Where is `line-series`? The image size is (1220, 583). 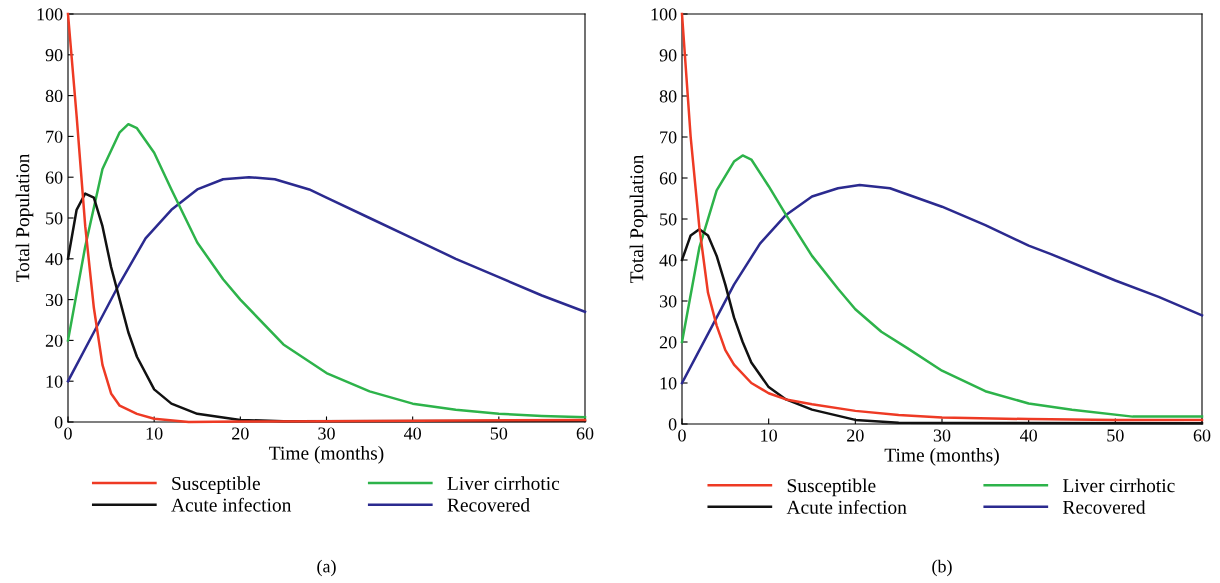
line-series is located at coordinates (942, 284).